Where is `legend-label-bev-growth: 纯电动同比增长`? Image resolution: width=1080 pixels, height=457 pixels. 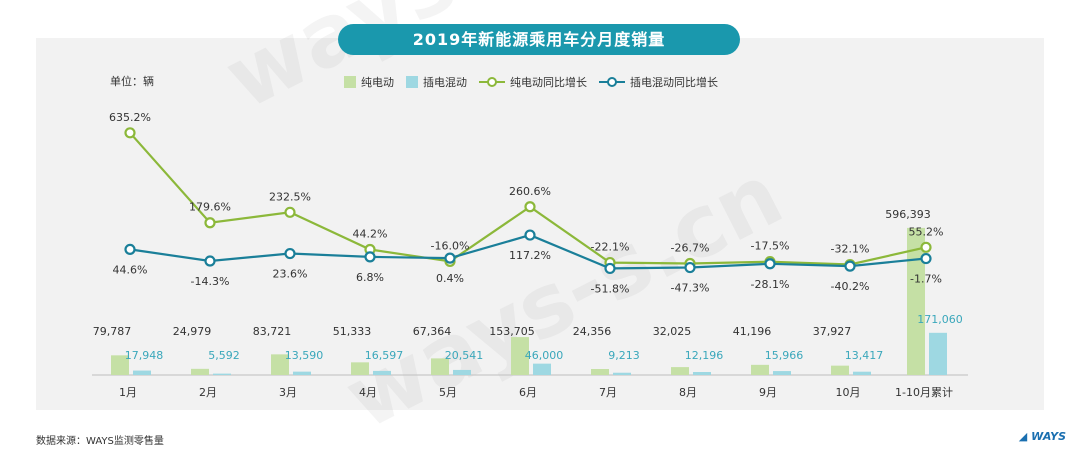 legend-label-bev-growth: 纯电动同比增长 is located at coordinates (548, 82).